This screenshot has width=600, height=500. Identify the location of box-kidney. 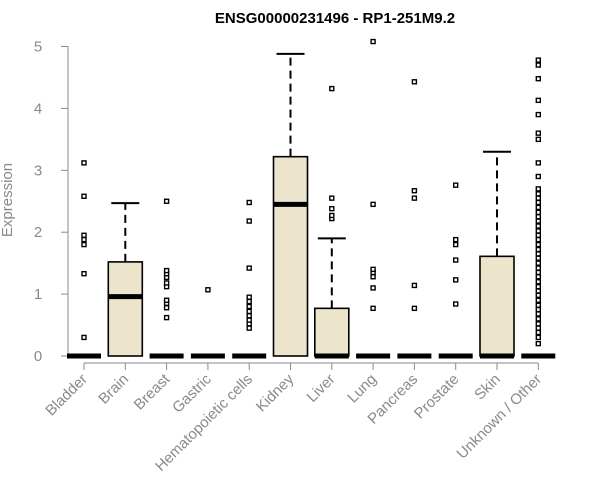
(290, 204).